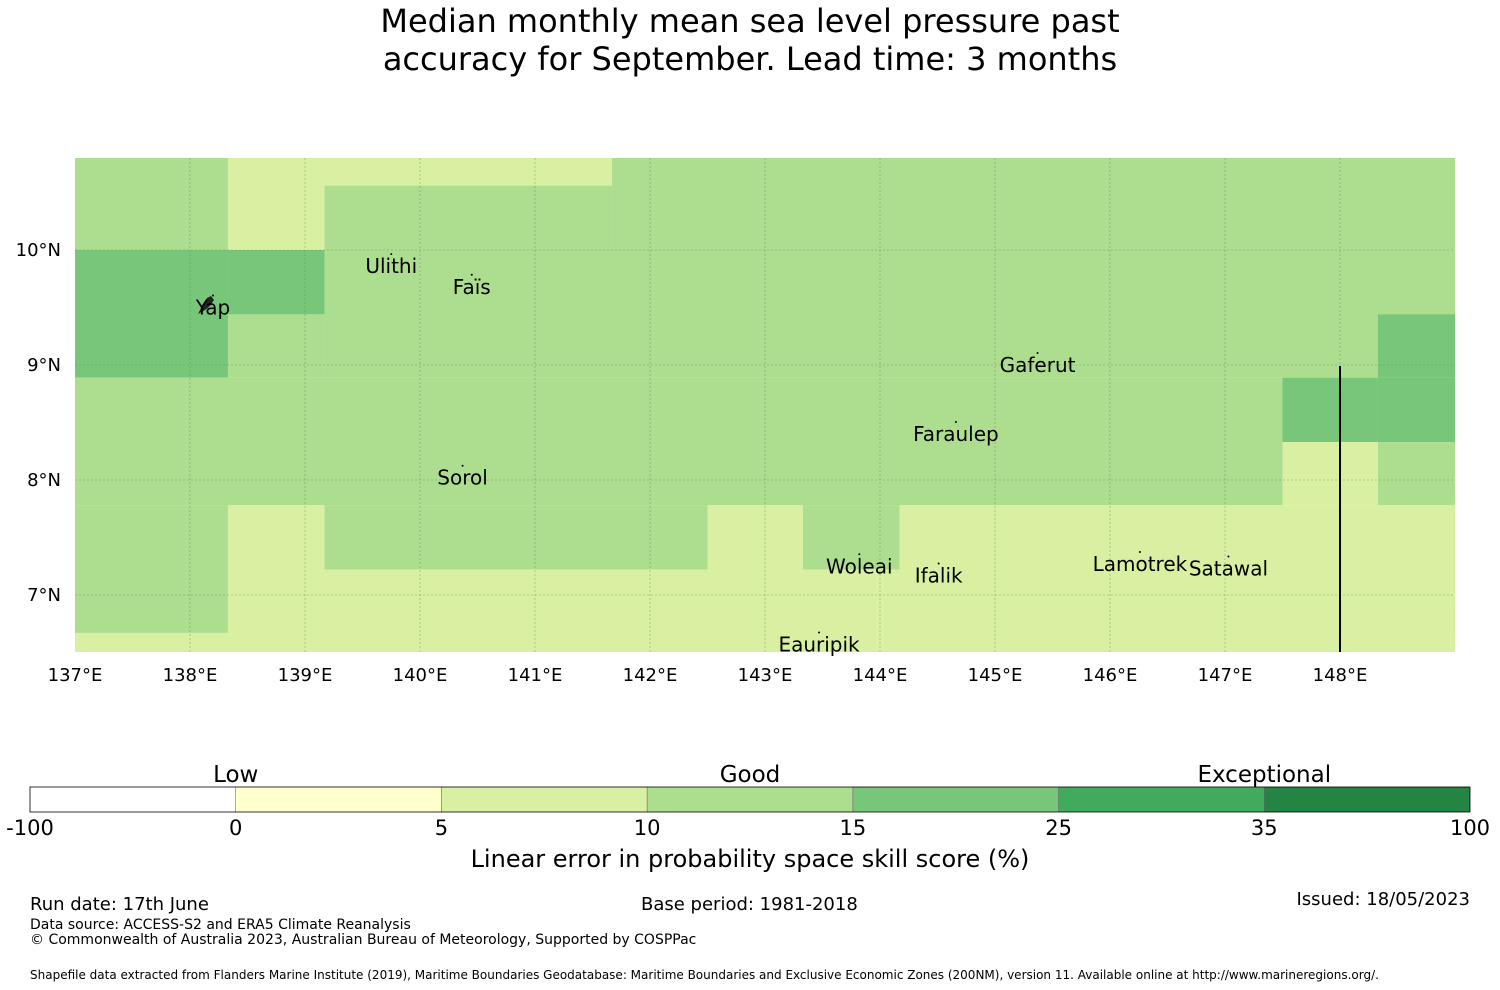 The height and width of the screenshot is (990, 1500). What do you see at coordinates (1264, 775) in the screenshot?
I see `colorbar-category-label: Exceptional` at bounding box center [1264, 775].